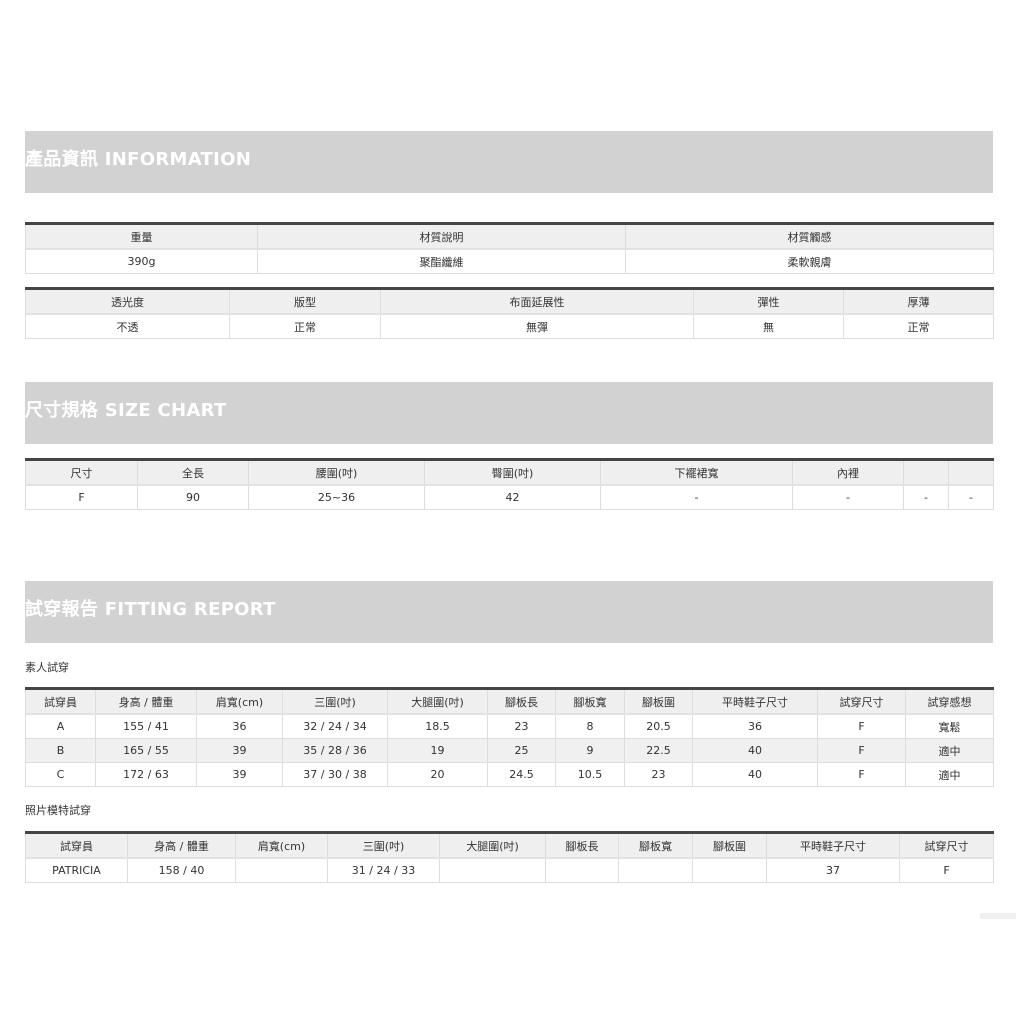 Image resolution: width=1024 pixels, height=1024 pixels. I want to click on table-cell: 聚酯纖維, so click(441, 261).